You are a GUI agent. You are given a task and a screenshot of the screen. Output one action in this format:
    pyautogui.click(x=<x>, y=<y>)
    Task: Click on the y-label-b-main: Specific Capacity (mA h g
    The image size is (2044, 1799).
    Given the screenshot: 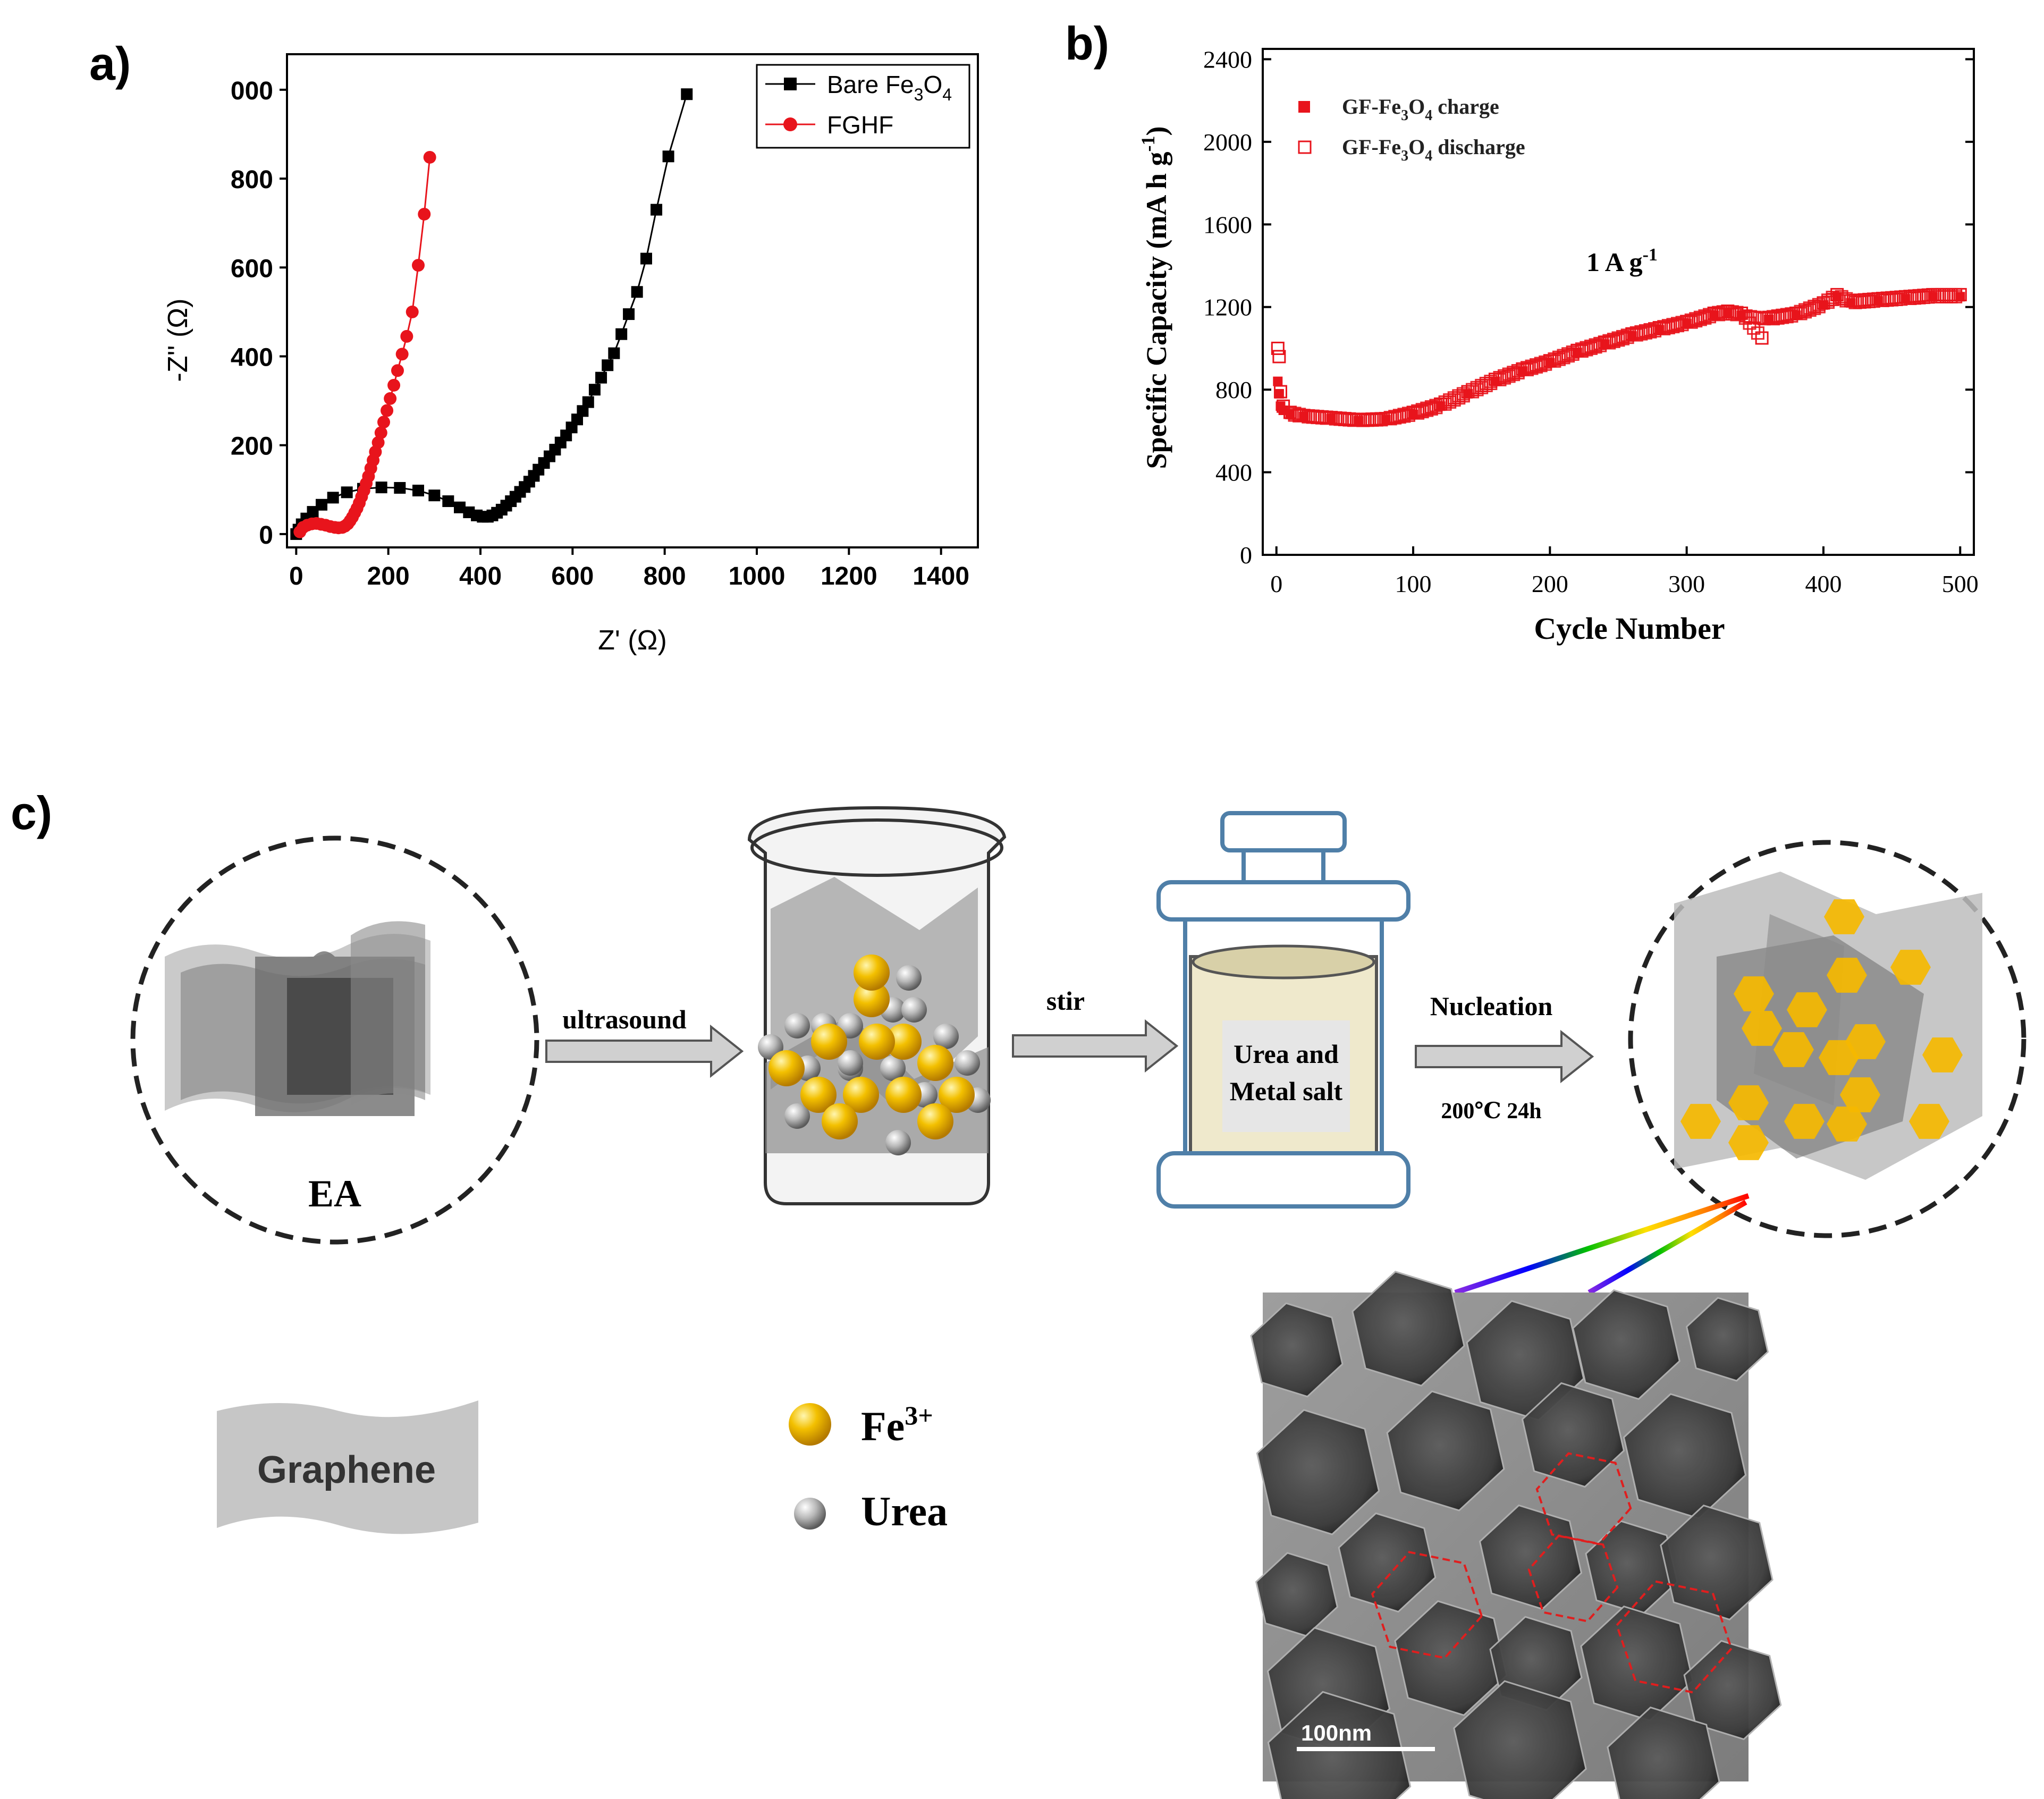 What is the action you would take?
    pyautogui.click(x=1156, y=310)
    